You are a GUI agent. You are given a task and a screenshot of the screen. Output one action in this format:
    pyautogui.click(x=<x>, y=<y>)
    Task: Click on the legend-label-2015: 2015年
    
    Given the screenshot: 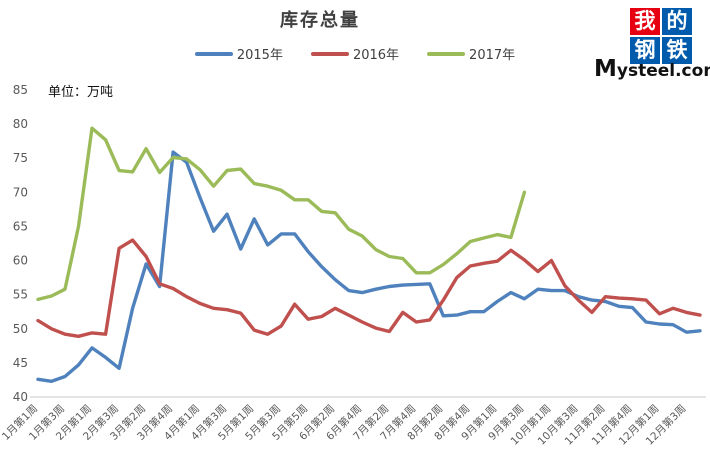 What is the action you would take?
    pyautogui.click(x=259, y=55)
    